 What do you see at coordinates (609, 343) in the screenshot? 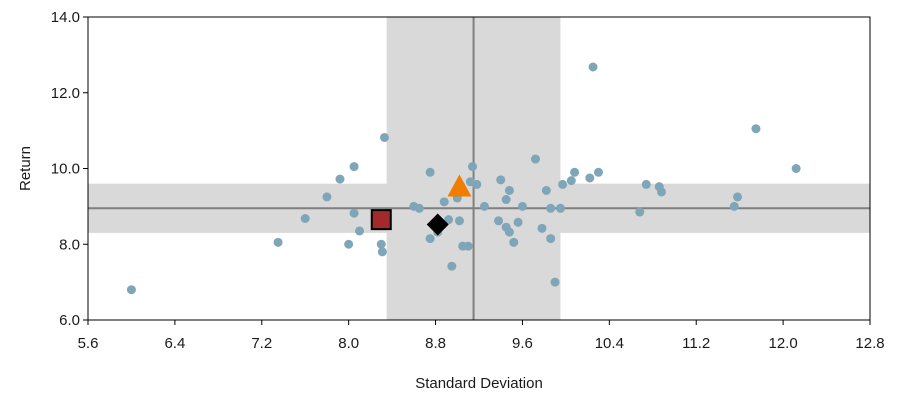
I see `x-tick-label: 10.4` at bounding box center [609, 343].